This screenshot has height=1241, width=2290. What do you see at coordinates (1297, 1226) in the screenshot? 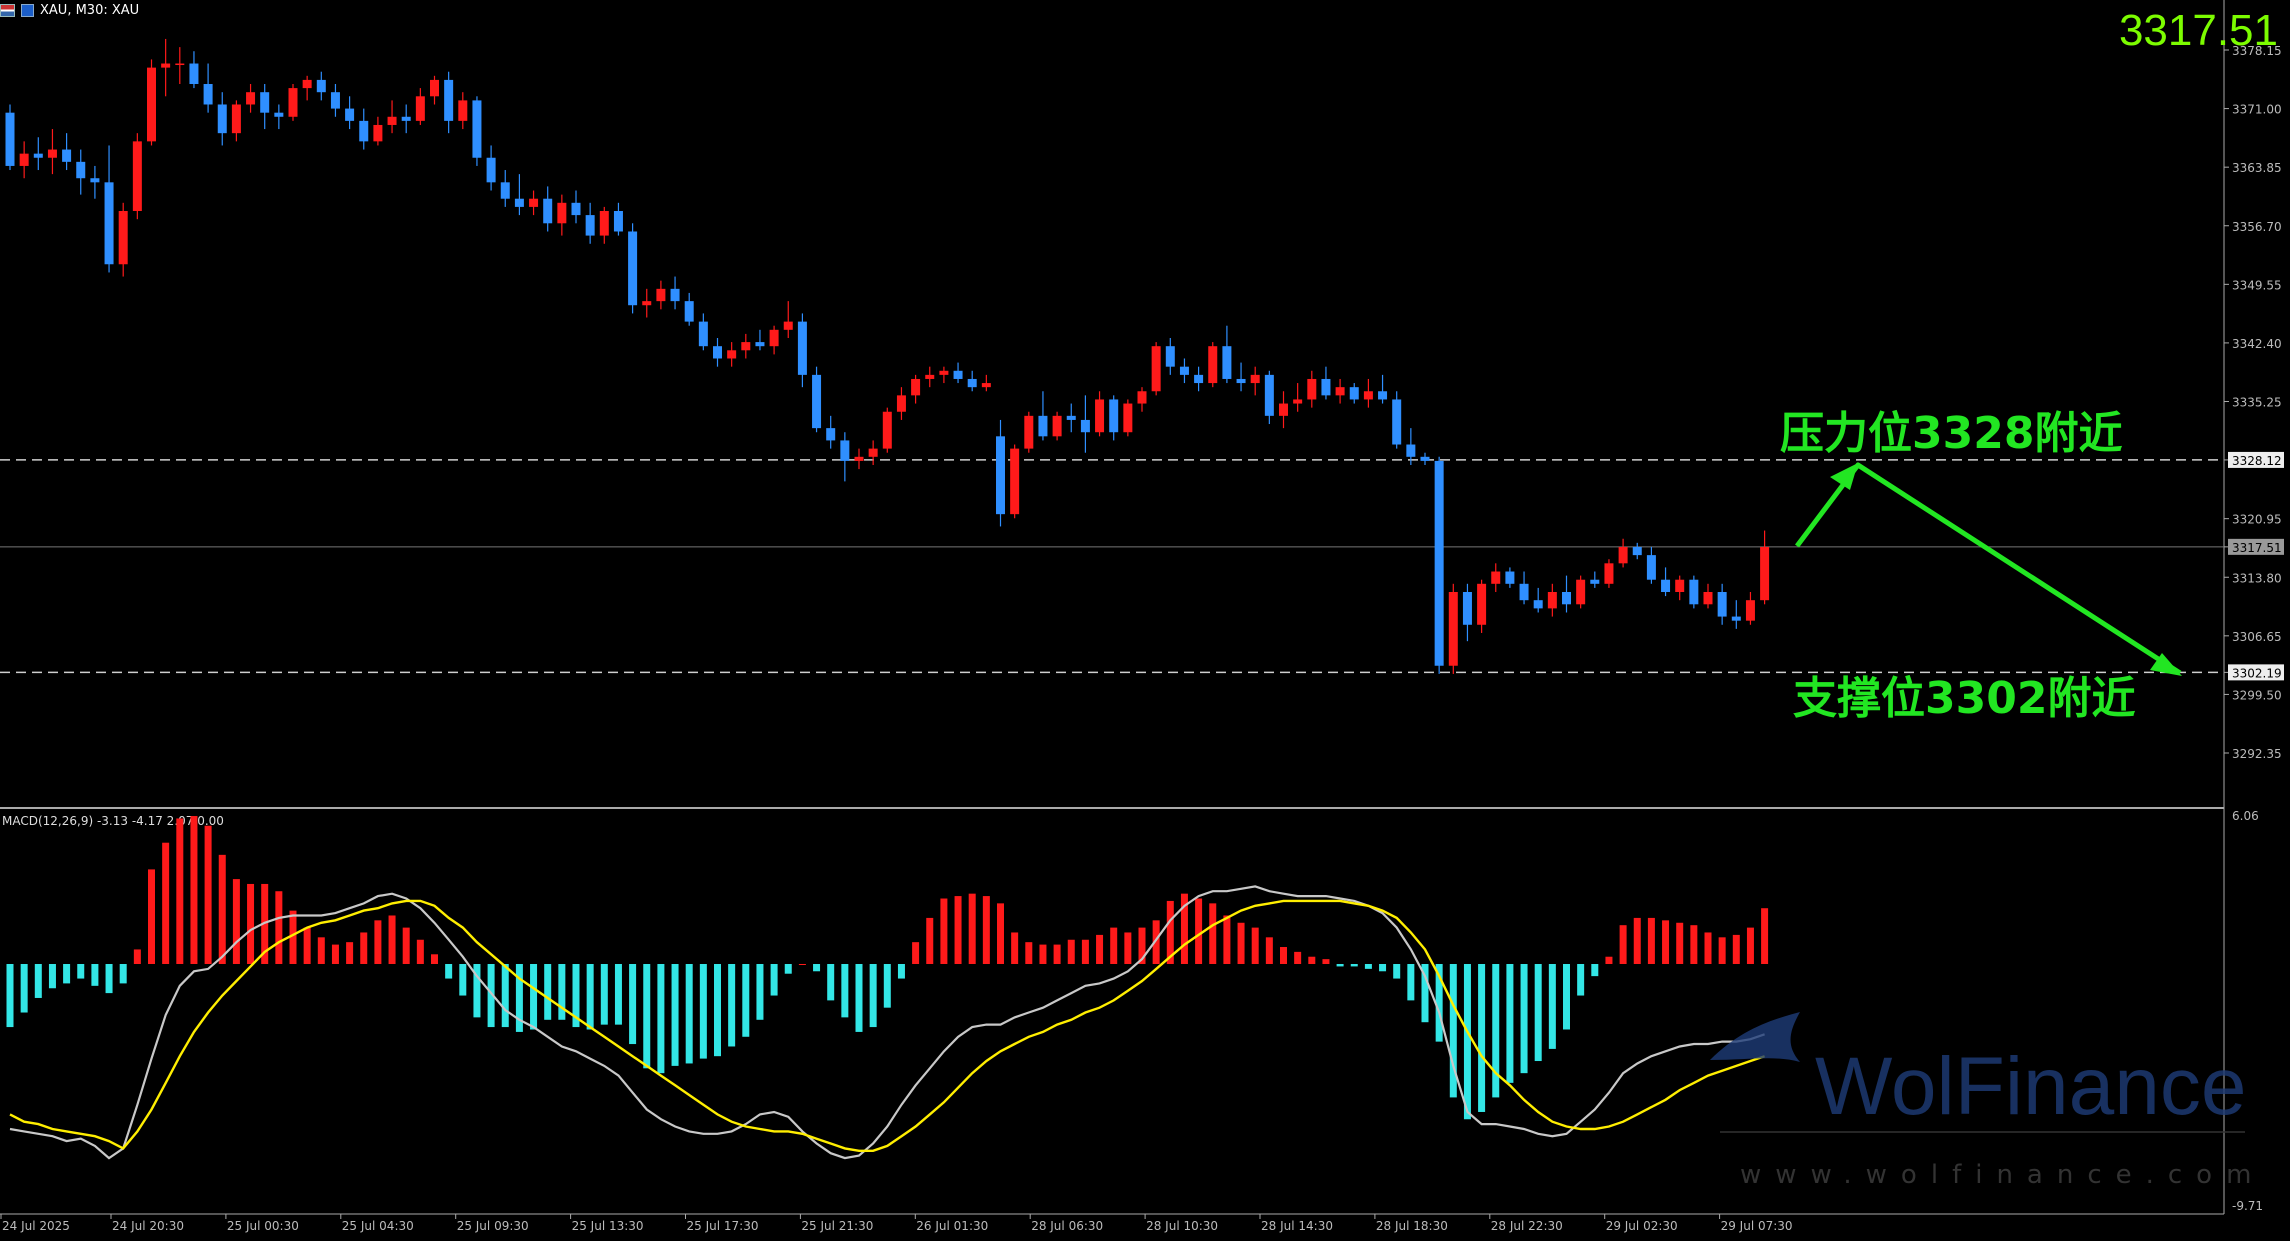
I see `time-tick-label: 28 Jul 14:30` at bounding box center [1297, 1226].